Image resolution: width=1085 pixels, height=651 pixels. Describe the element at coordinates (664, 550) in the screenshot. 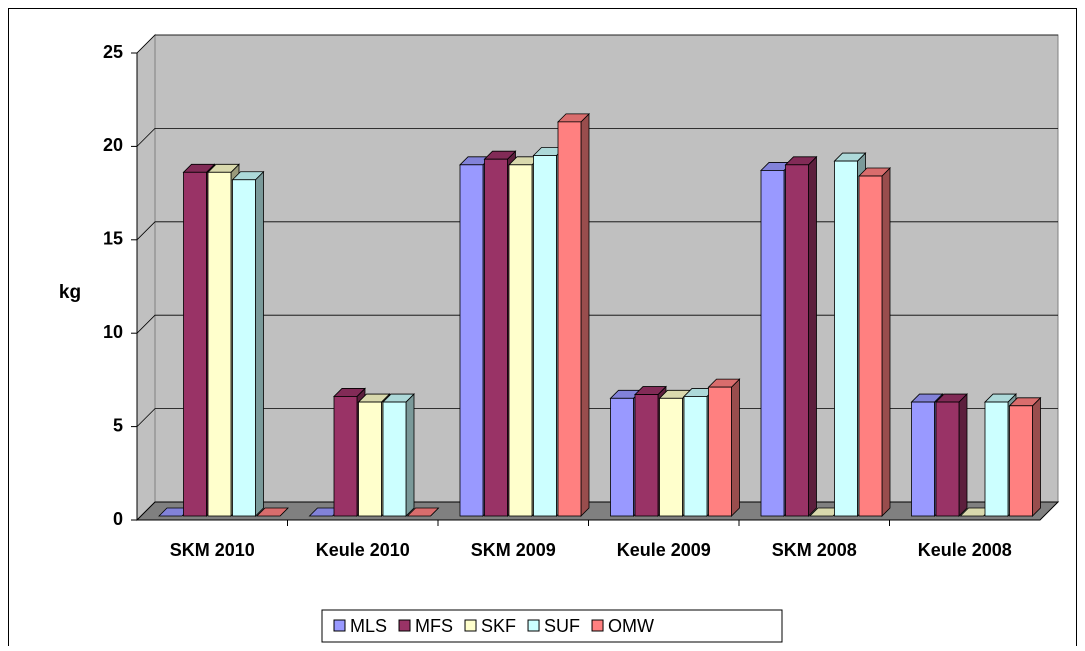

I see `x-tick-label: Keule 2009` at that location.